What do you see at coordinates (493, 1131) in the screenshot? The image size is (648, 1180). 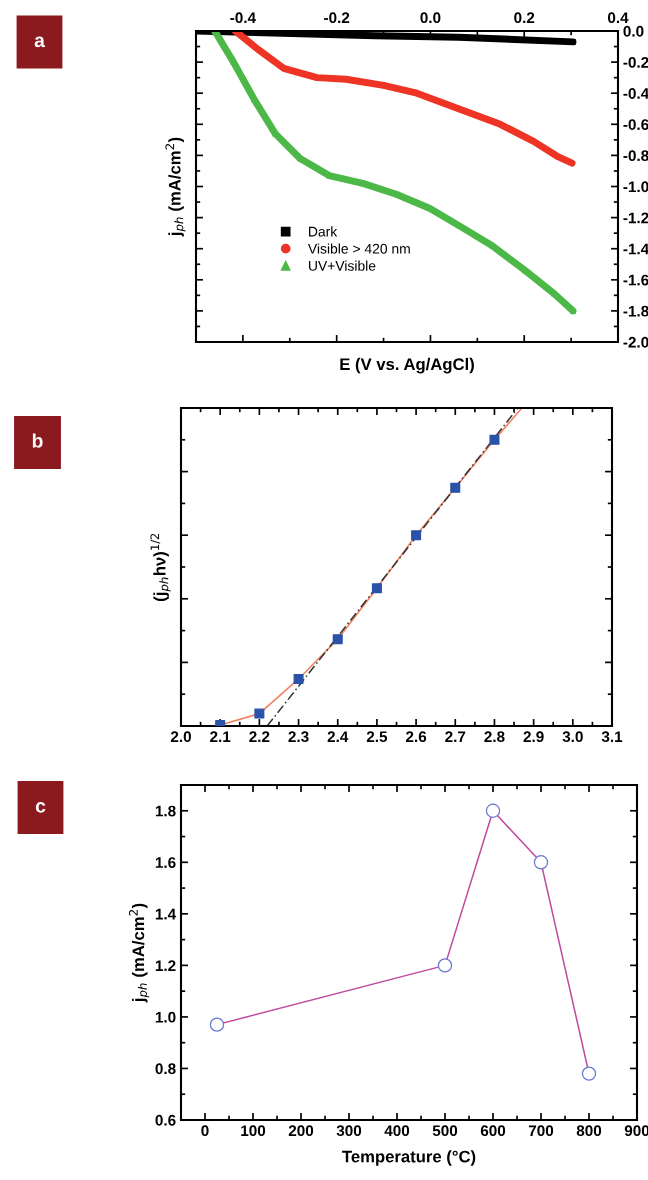 I see `x-tick-label: 600` at bounding box center [493, 1131].